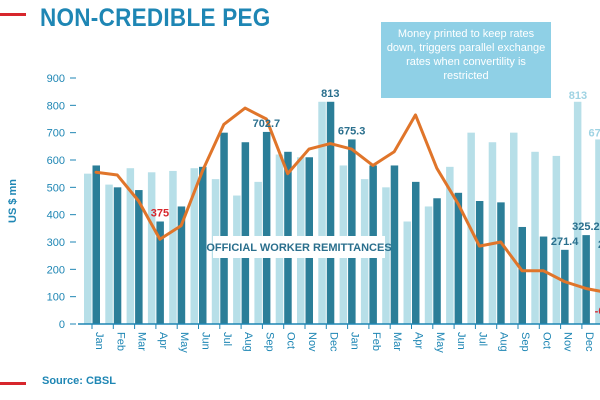  What do you see at coordinates (79, 381) in the screenshot?
I see `source-caption: Source: CBSL` at bounding box center [79, 381].